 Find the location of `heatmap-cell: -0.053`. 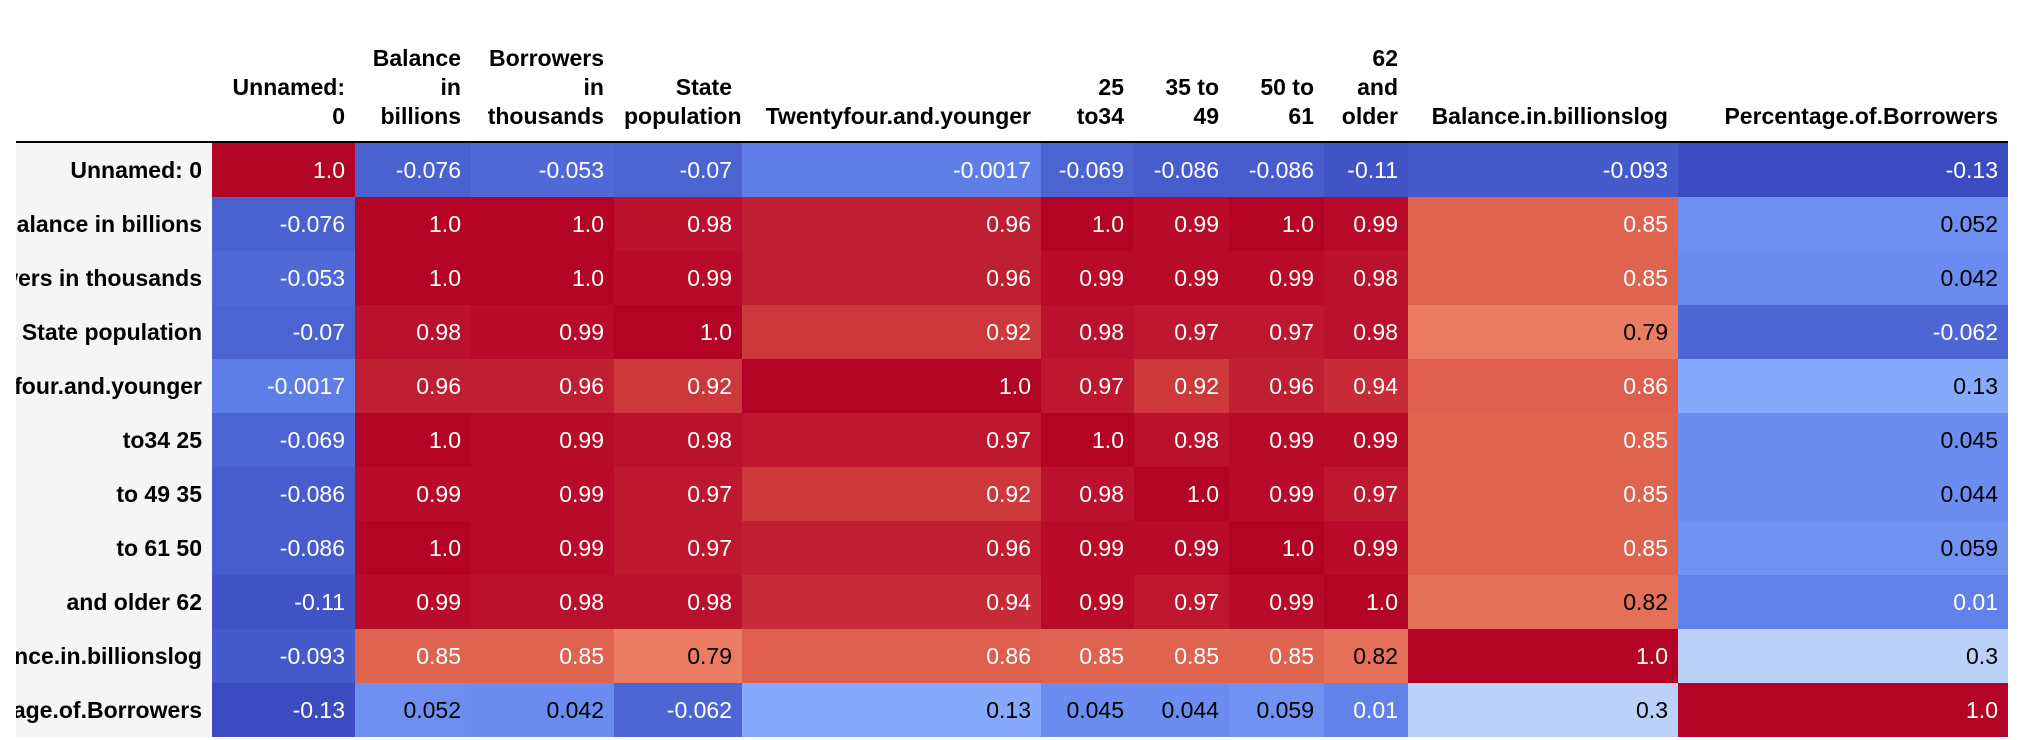

heatmap-cell: -0.053 is located at coordinates (283, 278).